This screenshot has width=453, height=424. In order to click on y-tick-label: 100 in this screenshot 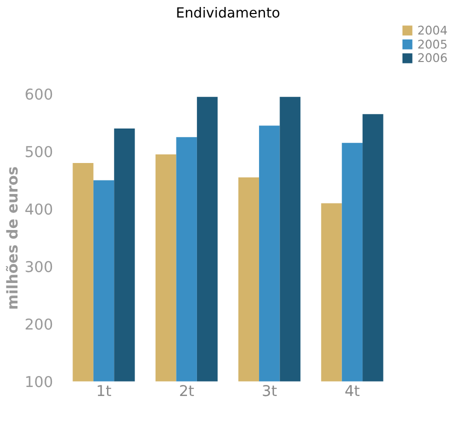, I will do `click(39, 381)`.